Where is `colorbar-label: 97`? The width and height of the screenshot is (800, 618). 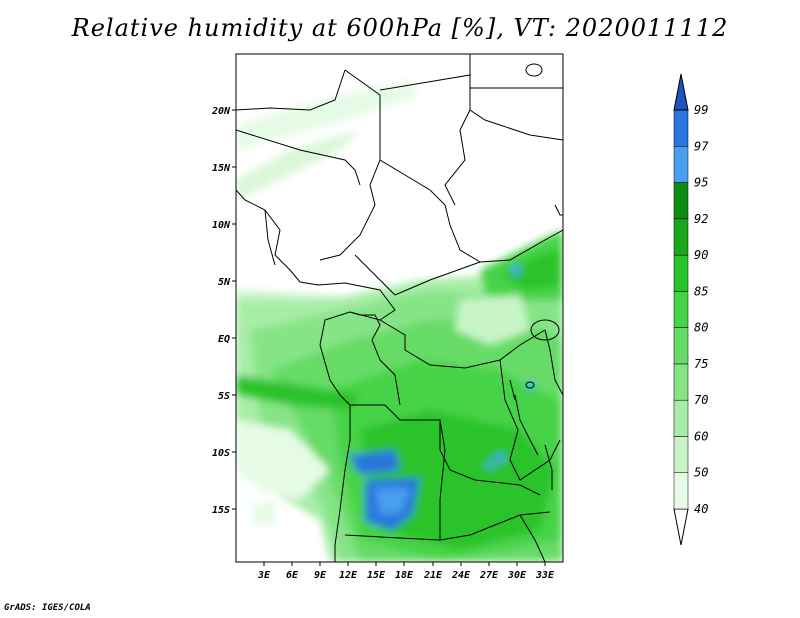 colorbar-label: 97 is located at coordinates (701, 146).